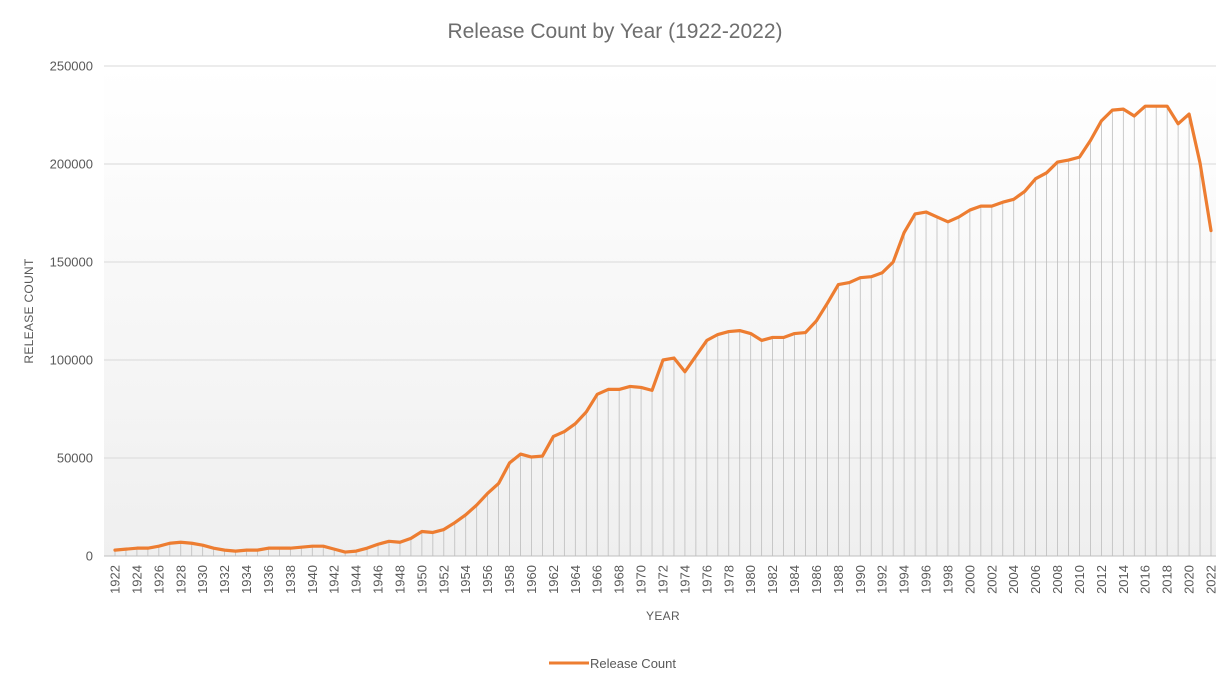 This screenshot has height=686, width=1230. Describe the element at coordinates (728, 579) in the screenshot. I see `x-tick-label: 1978` at that location.